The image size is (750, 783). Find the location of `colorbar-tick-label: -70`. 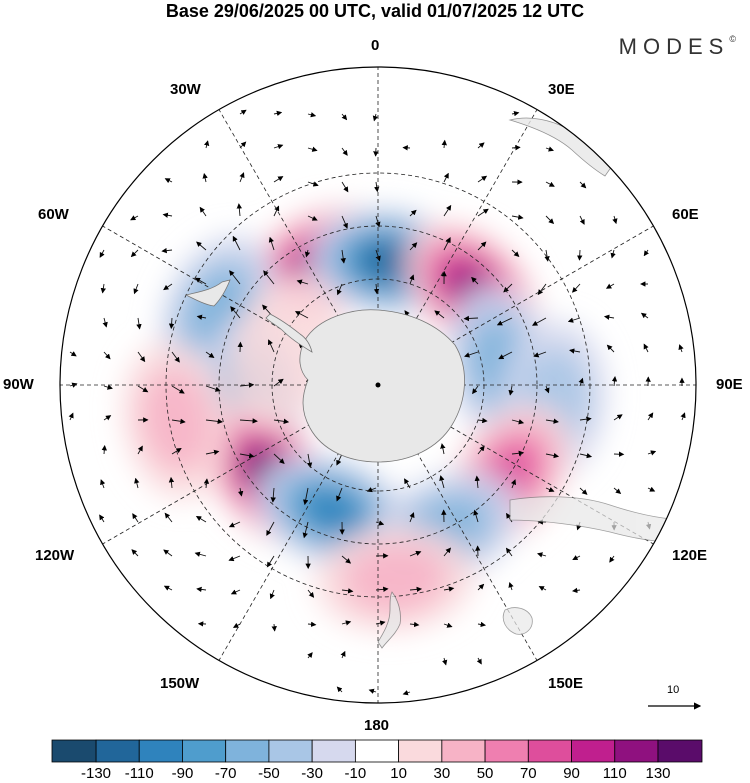

colorbar-tick-label: -70 is located at coordinates (225, 773).